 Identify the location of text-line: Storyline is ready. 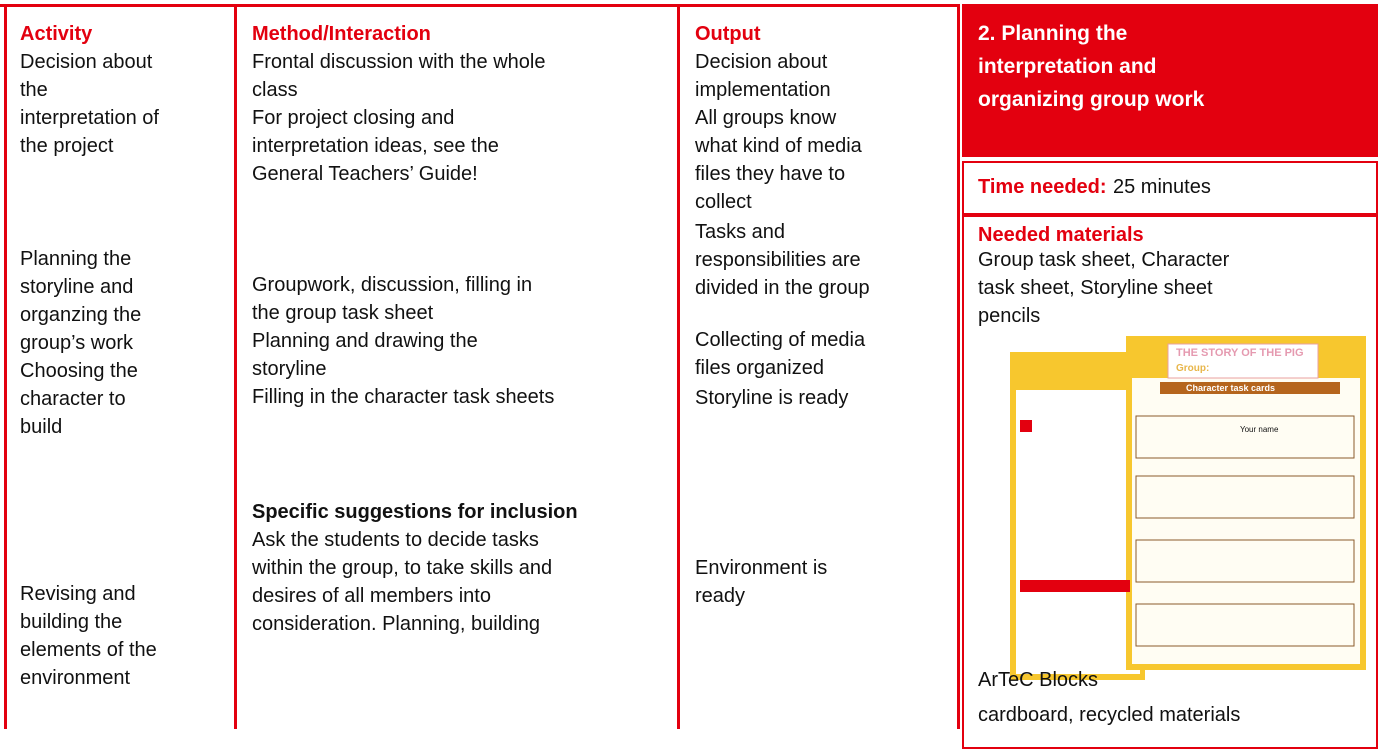
(772, 398).